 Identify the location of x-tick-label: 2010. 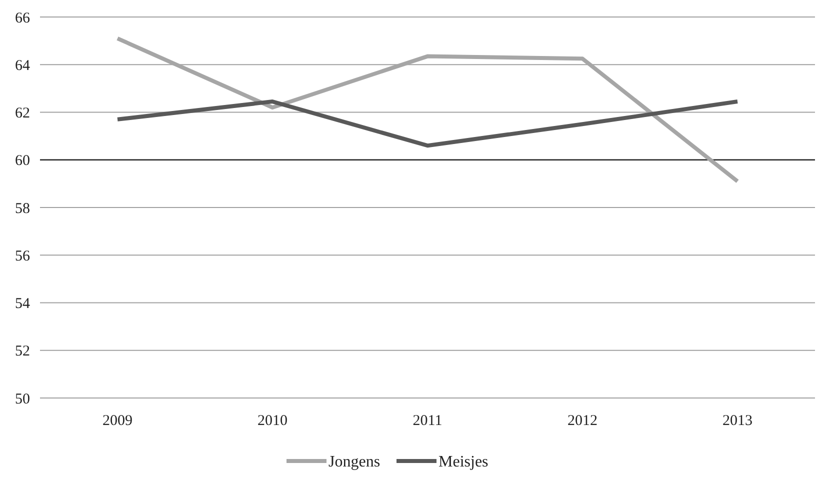
(273, 421).